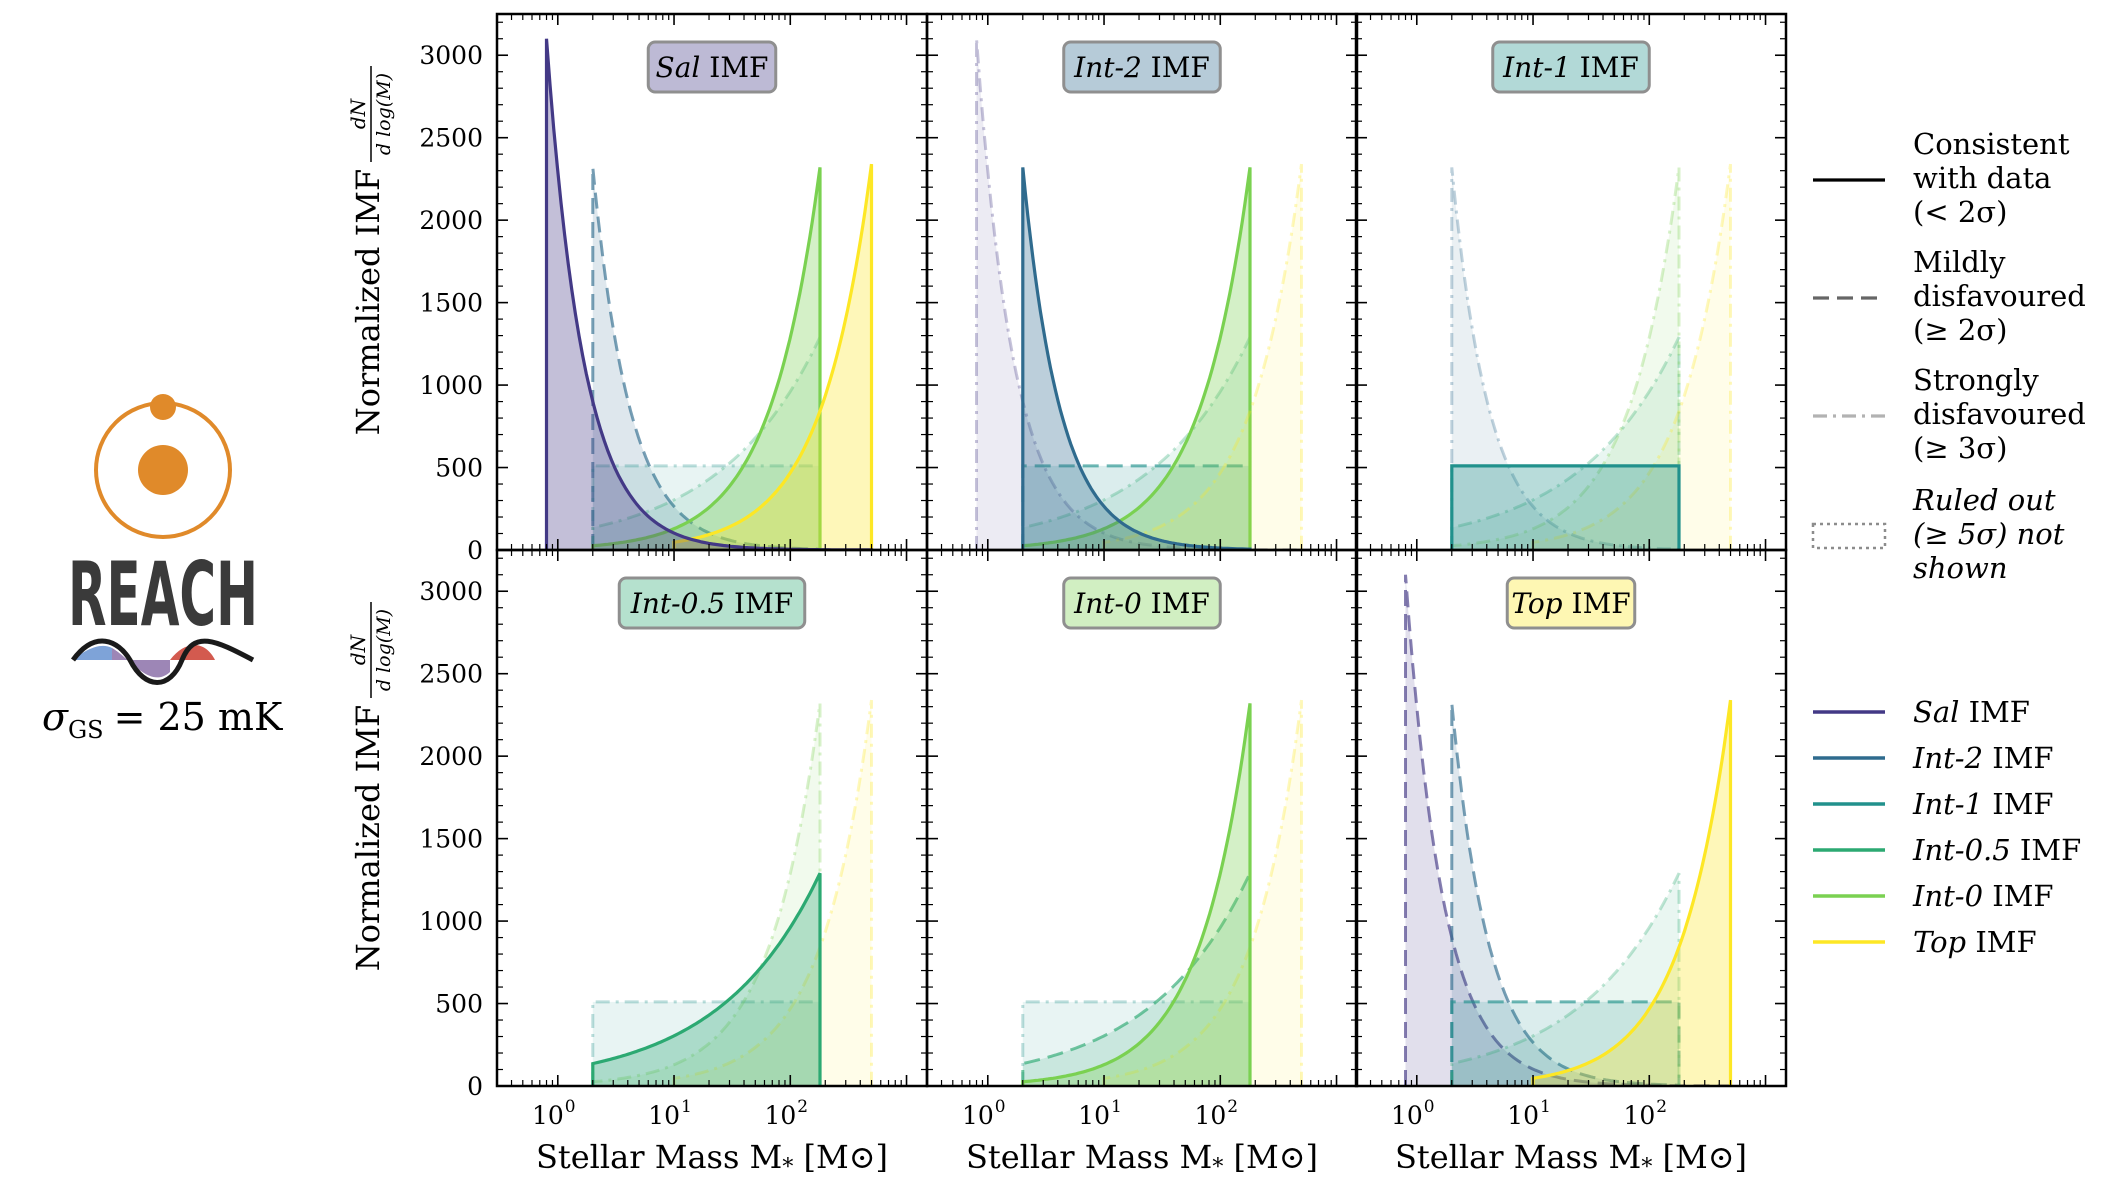 This screenshot has width=2125, height=1200. Describe the element at coordinates (451, 756) in the screenshot. I see `ytick-label: 2000` at that location.